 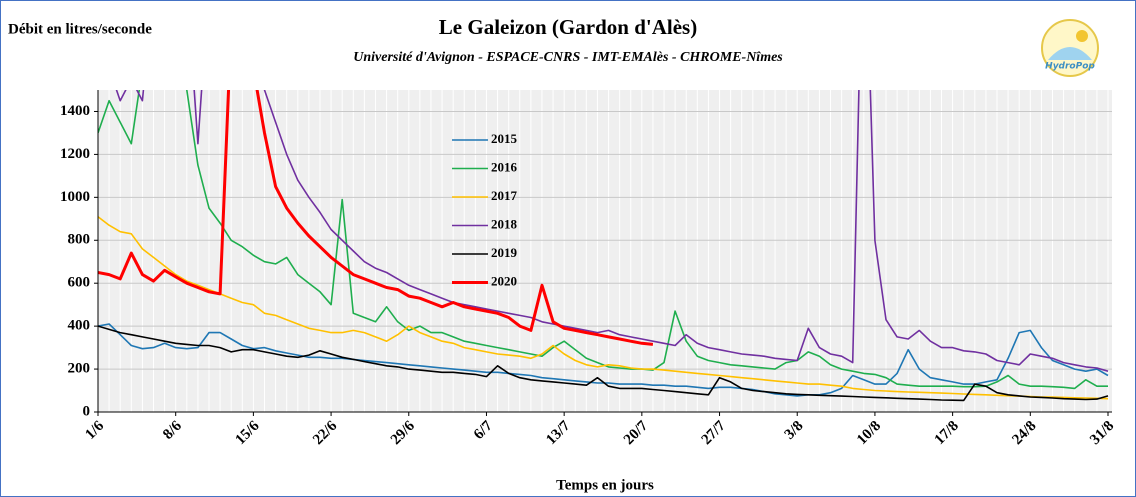 What do you see at coordinates (1070, 53) in the screenshot?
I see `logo-wave` at bounding box center [1070, 53].